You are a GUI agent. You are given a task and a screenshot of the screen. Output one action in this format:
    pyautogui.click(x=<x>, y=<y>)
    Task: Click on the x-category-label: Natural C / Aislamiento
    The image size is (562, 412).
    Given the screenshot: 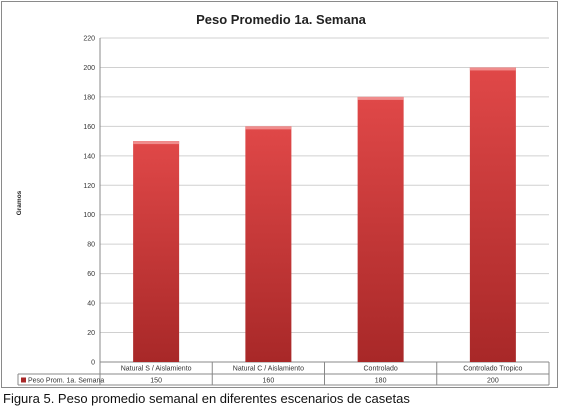 What is the action you would take?
    pyautogui.click(x=268, y=369)
    